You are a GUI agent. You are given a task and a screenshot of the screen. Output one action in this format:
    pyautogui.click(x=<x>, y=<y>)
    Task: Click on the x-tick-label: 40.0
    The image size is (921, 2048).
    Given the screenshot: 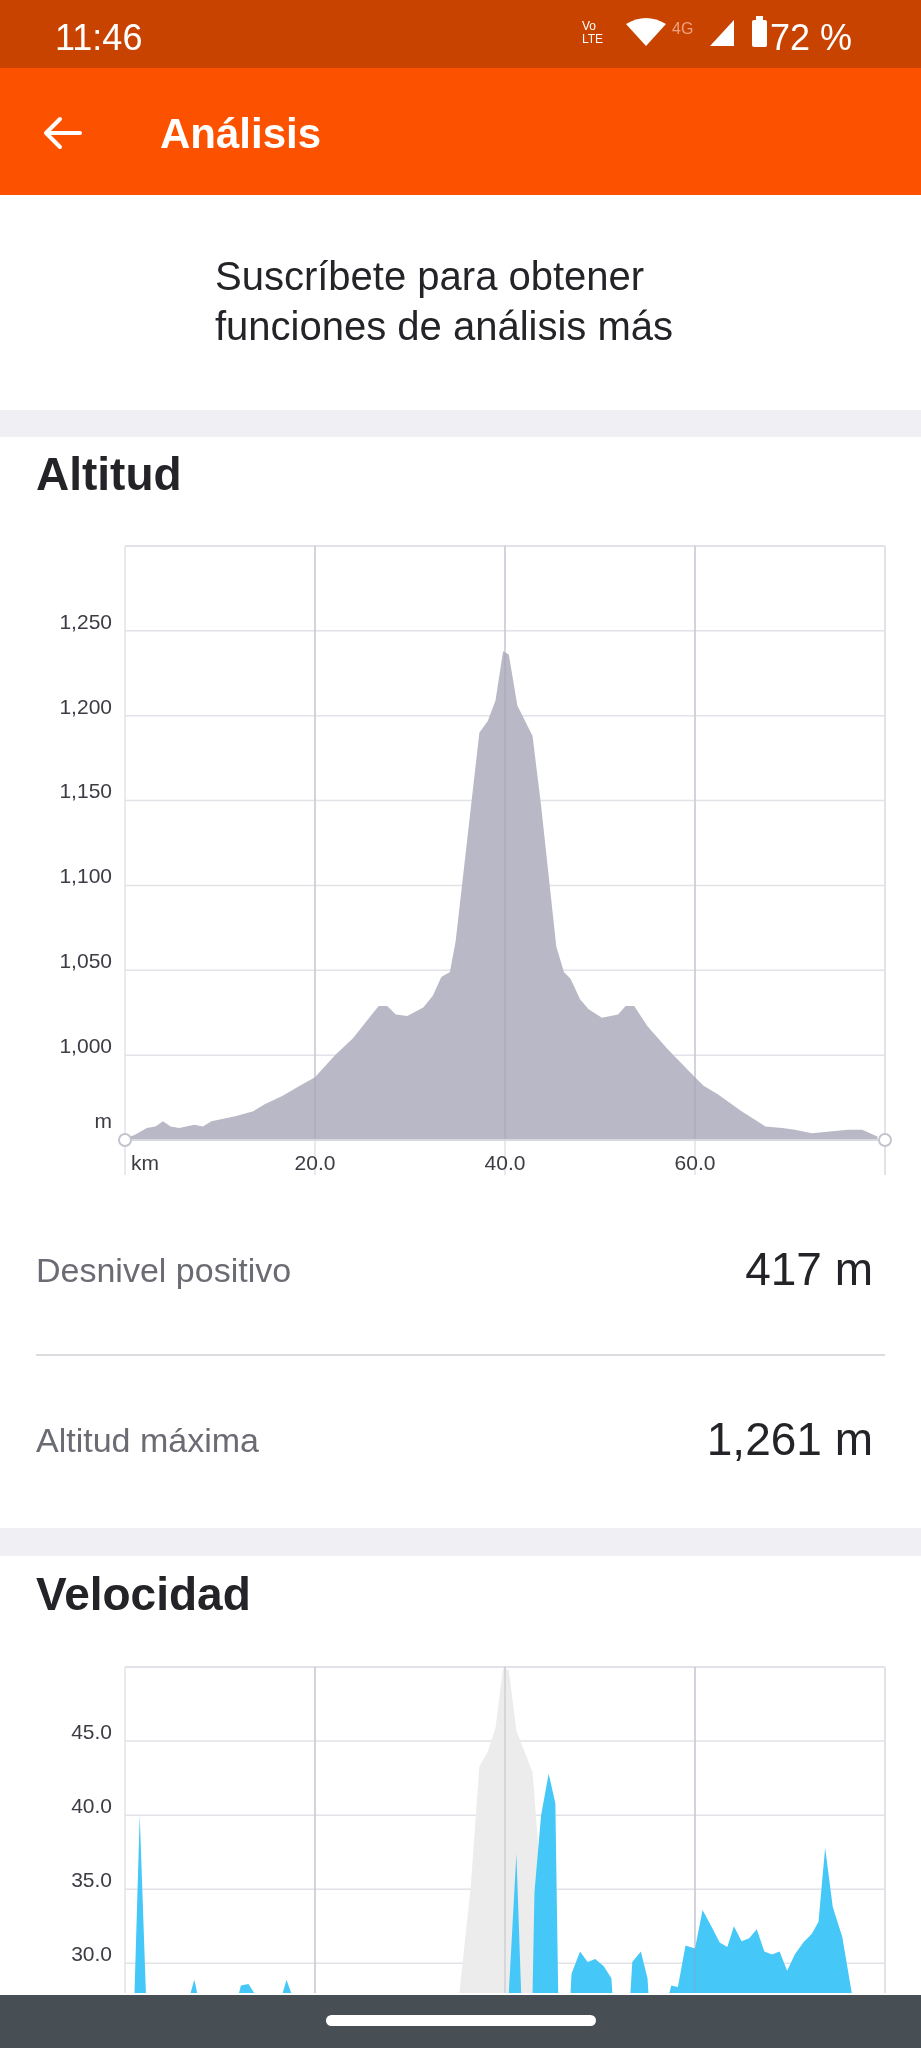 What is the action you would take?
    pyautogui.click(x=505, y=1162)
    